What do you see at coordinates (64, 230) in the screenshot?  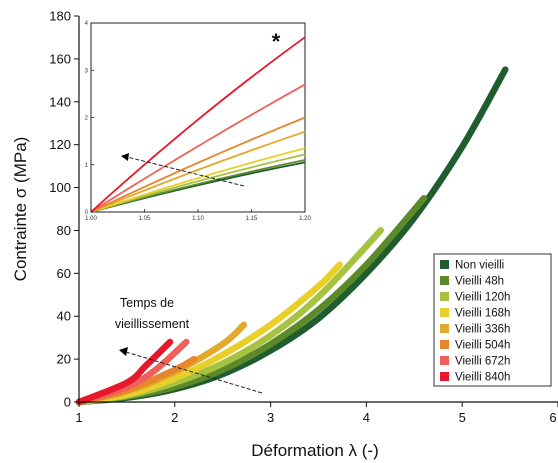 I see `y-tick-label-4: 80` at bounding box center [64, 230].